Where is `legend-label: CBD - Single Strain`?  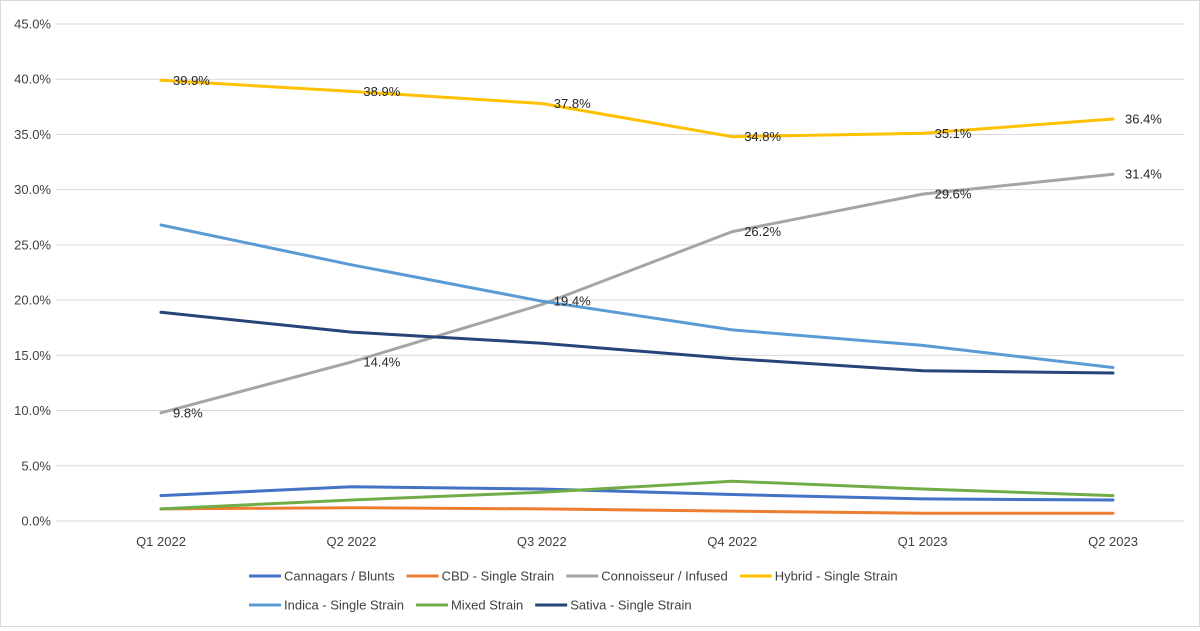
legend-label: CBD - Single Strain is located at coordinates (498, 576).